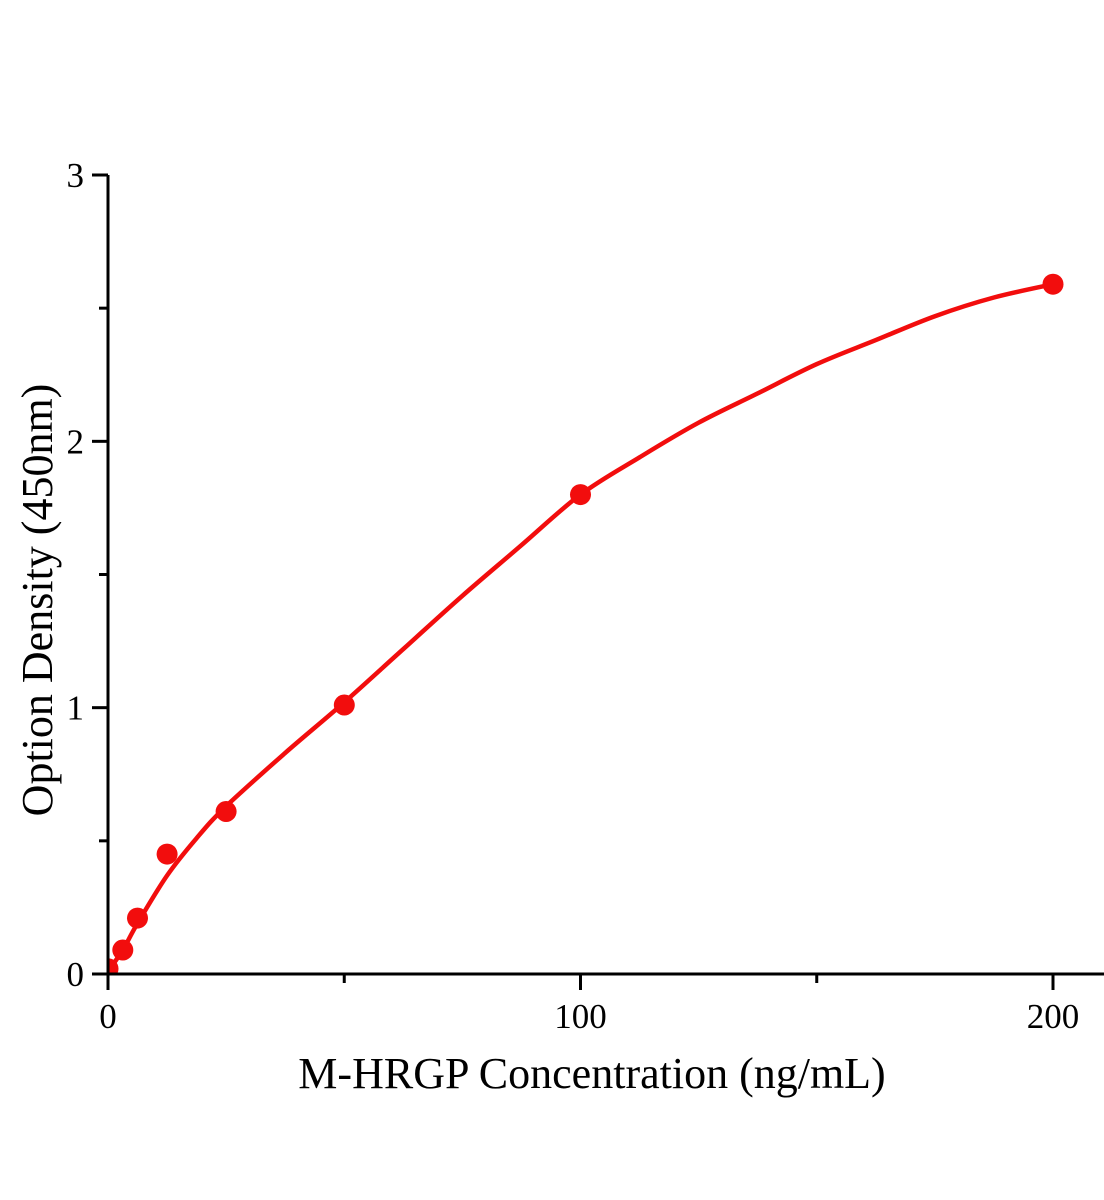 The height and width of the screenshot is (1200, 1104). I want to click on y-tick-label-3: 3, so click(76, 175).